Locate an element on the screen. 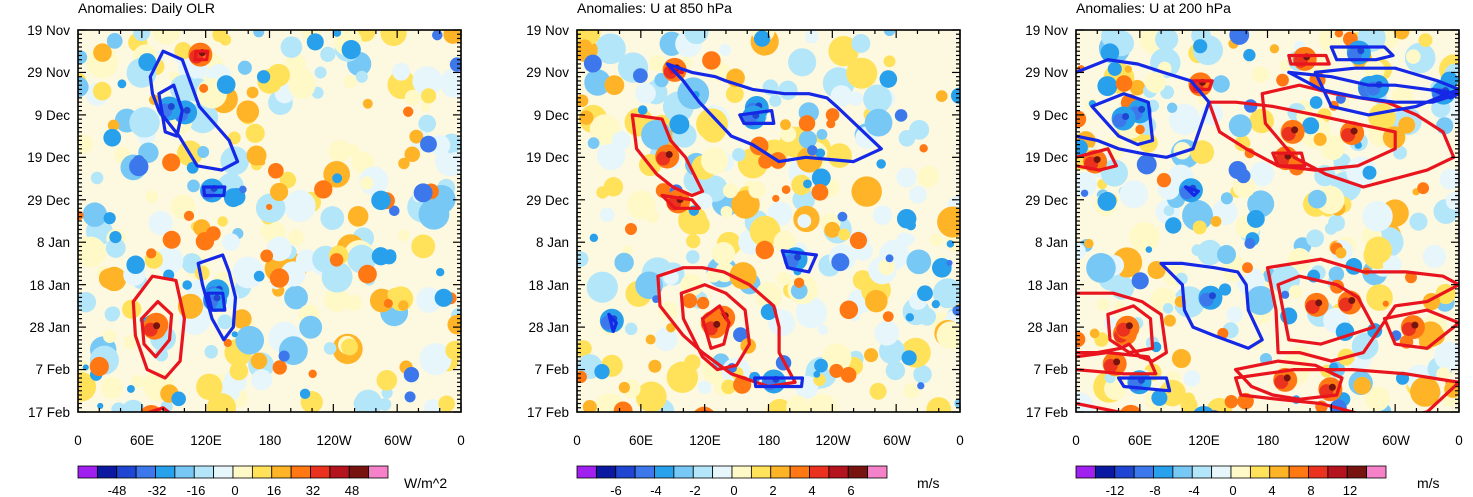 This screenshot has width=1473, height=497. u850-x-tick-labels: 0 60E 120E 180 120W 60W 0 is located at coordinates (768, 440).